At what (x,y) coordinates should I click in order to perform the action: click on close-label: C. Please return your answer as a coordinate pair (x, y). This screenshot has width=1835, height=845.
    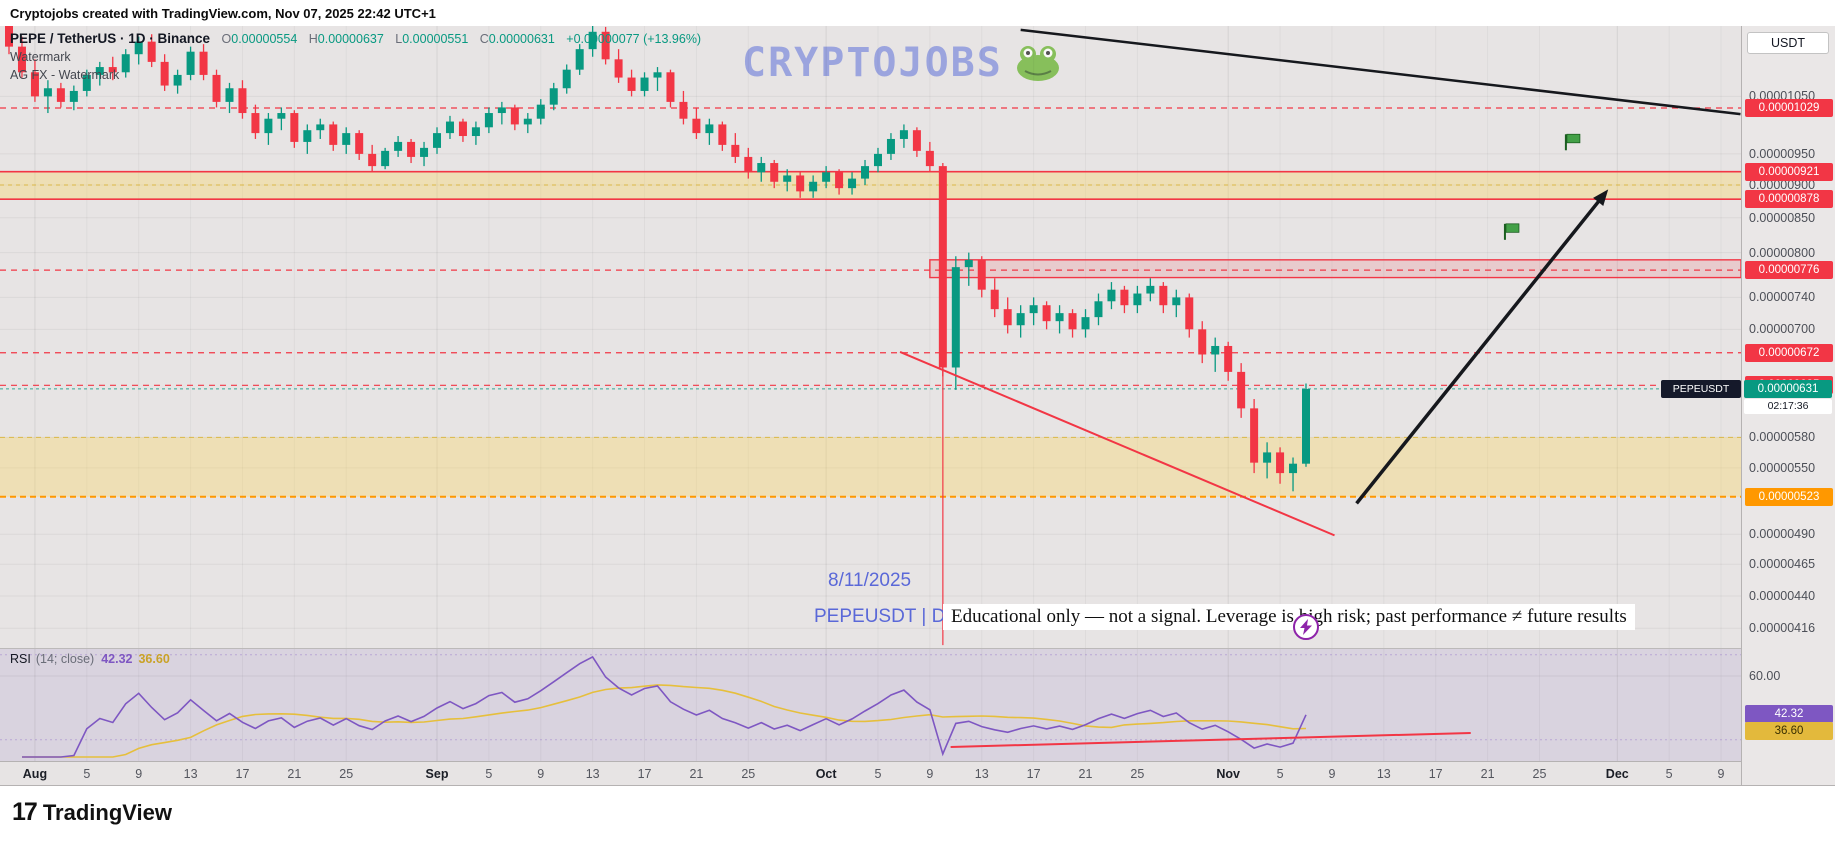
    Looking at the image, I should click on (484, 39).